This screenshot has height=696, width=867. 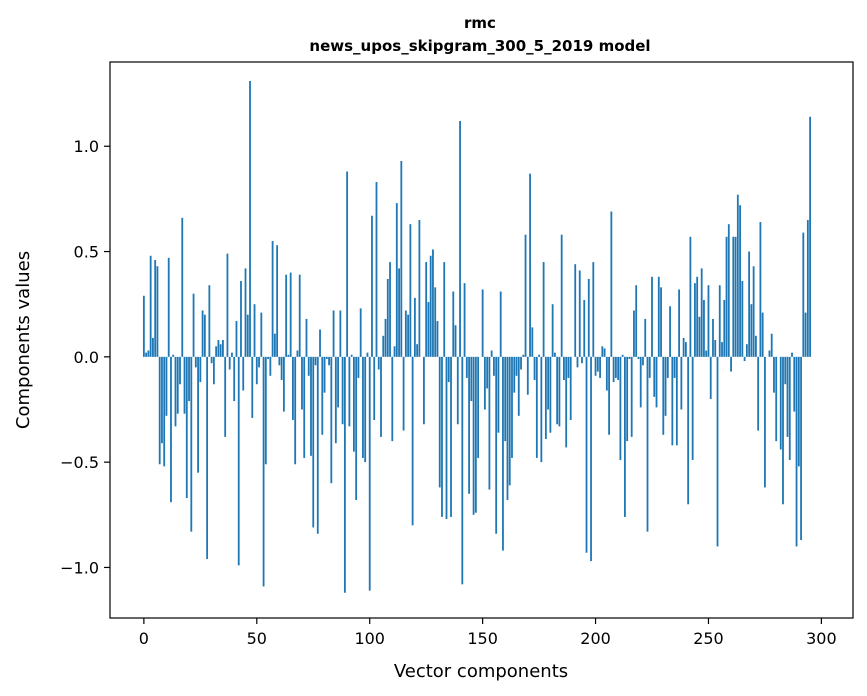 What do you see at coordinates (821, 638) in the screenshot?
I see `x-tick-label: 300` at bounding box center [821, 638].